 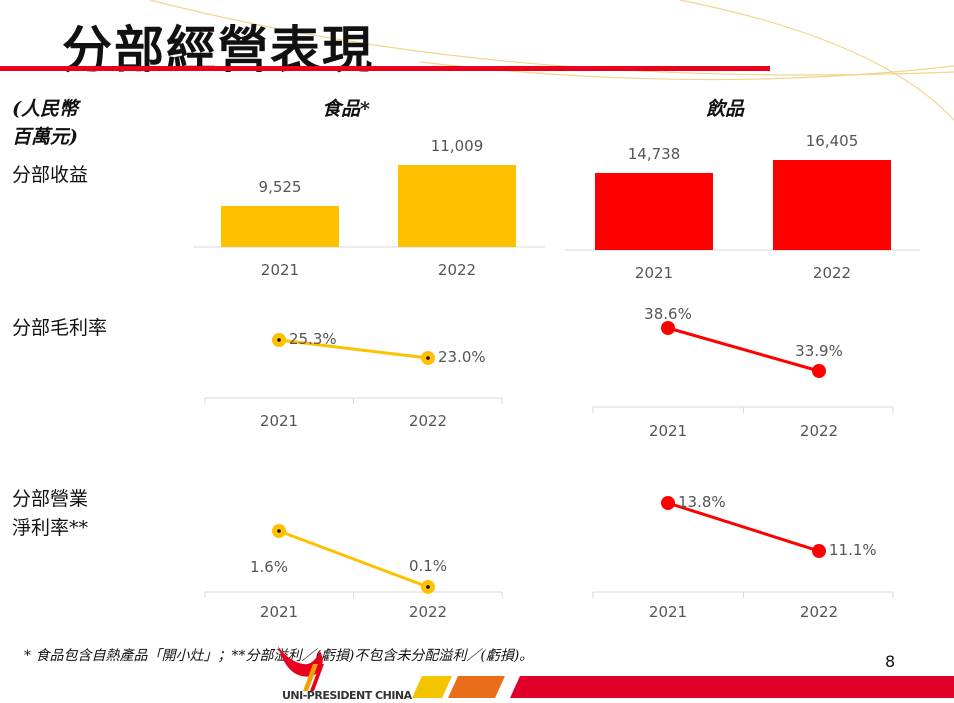 What do you see at coordinates (50, 528) in the screenshot?
I see `row-label-net-margin-2: 淨利率**` at bounding box center [50, 528].